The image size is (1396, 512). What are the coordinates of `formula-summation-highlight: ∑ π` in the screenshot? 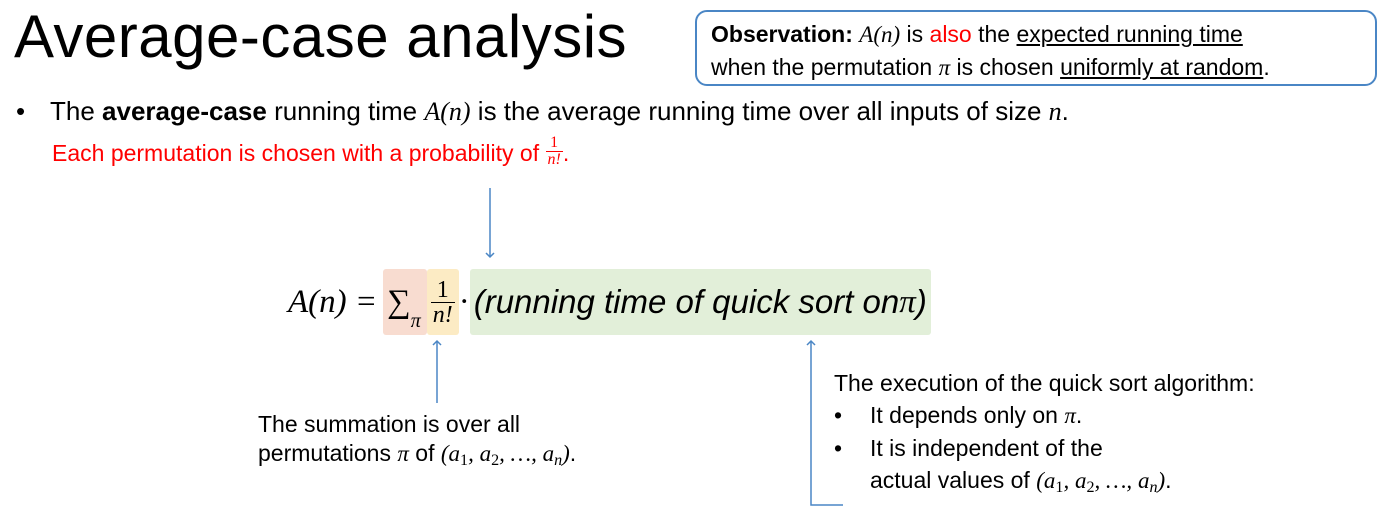 It's located at (405, 302).